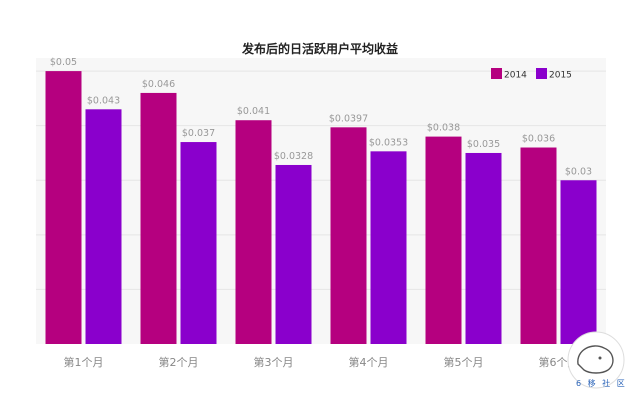  Describe the element at coordinates (560, 76) in the screenshot. I see `legend-label: 2015` at that location.